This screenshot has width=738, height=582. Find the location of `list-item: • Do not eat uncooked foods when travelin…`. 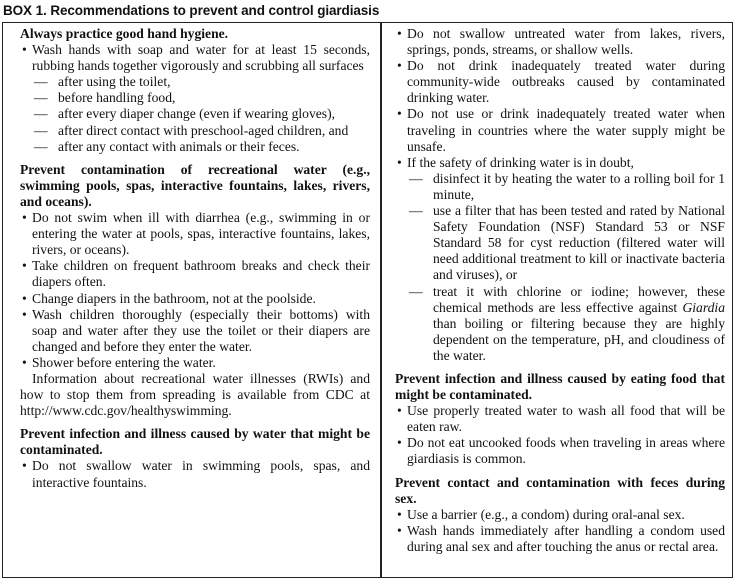

list-item: • Do not eat uncooked foods when travelin… is located at coordinates (560, 451).